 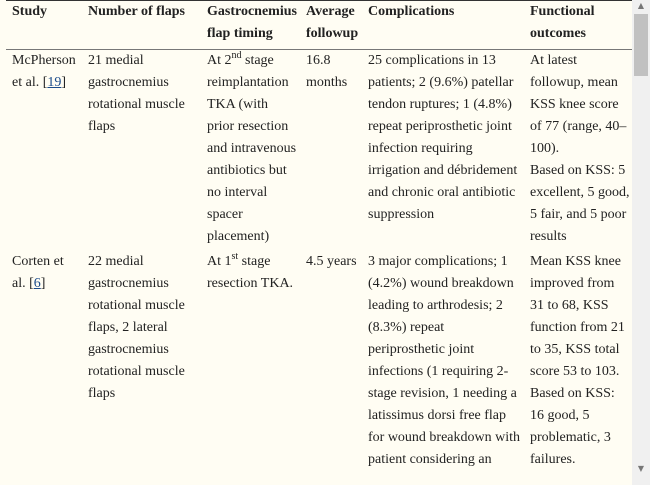 I want to click on study-name: McPherson et al., so click(x=44, y=71).